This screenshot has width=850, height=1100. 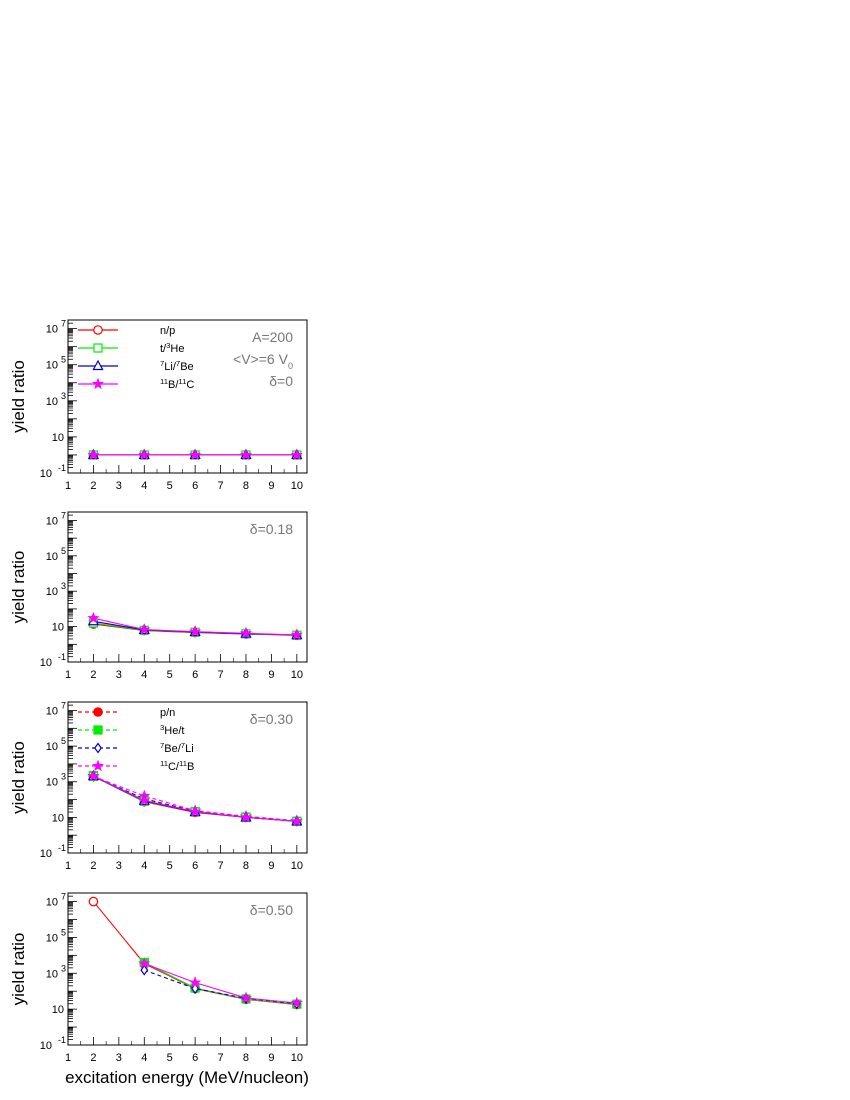 I want to click on legend-label: p/n, so click(x=167, y=713).